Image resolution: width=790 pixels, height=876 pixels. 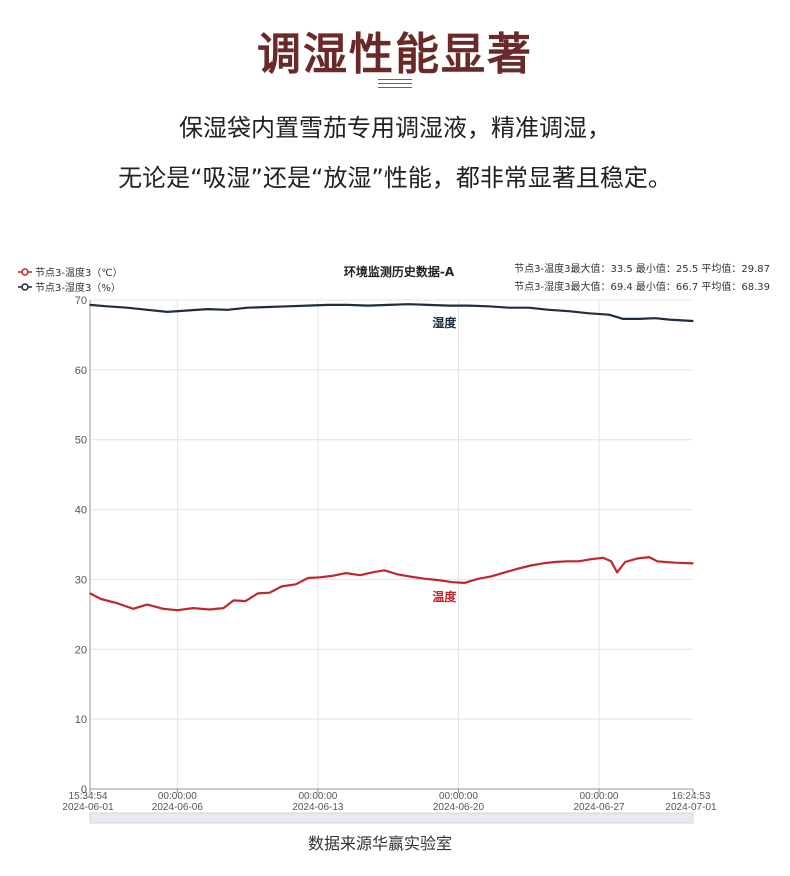 What do you see at coordinates (399, 271) in the screenshot?
I see `chart-title: 环境监测历史数据-A` at bounding box center [399, 271].